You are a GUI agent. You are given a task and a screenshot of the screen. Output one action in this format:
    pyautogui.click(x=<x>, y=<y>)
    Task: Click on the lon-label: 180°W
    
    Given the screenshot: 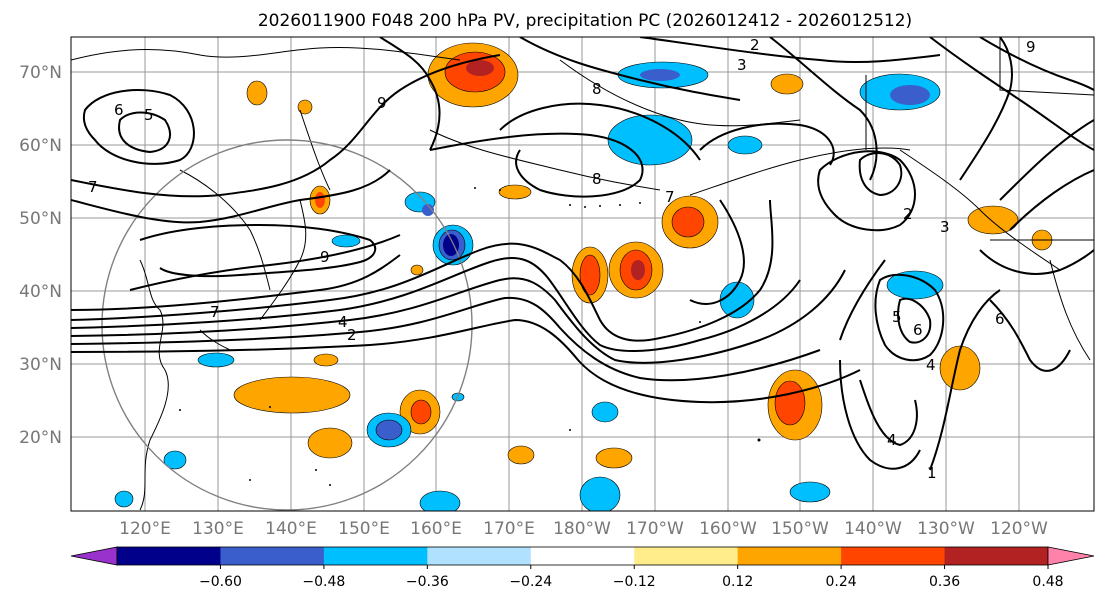 What is the action you would take?
    pyautogui.click(x=582, y=529)
    